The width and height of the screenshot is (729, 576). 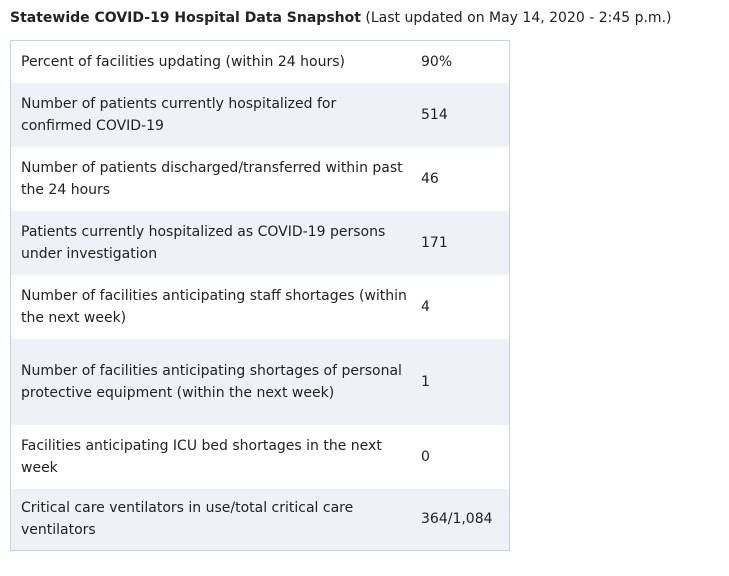 I want to click on row-value: 1, so click(x=425, y=381).